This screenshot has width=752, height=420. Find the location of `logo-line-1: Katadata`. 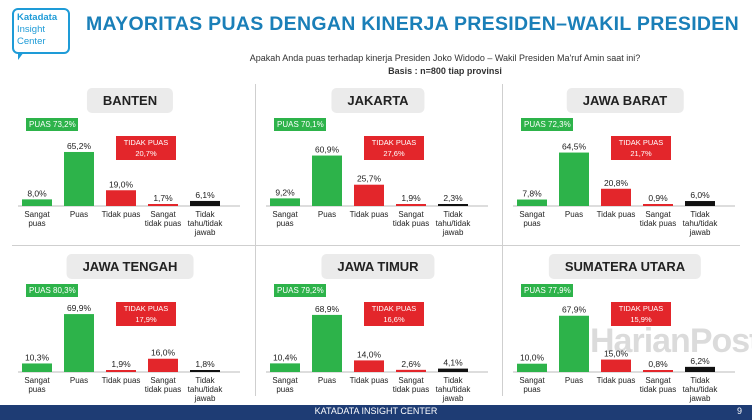

logo-line-1: Katadata is located at coordinates (37, 17).